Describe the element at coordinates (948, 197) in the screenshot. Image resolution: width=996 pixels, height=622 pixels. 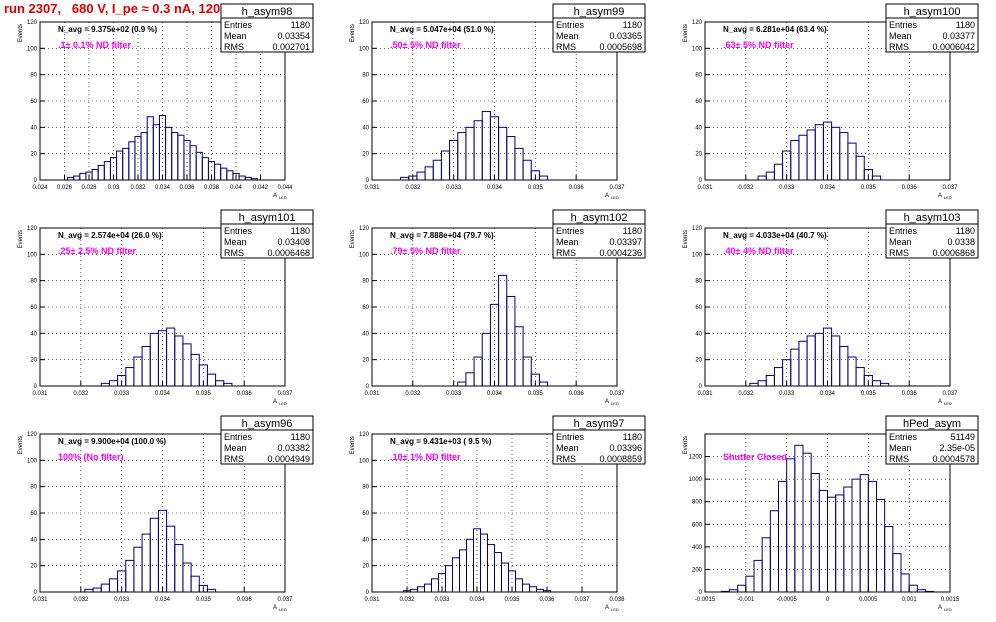
I see `x-axis-label-subscript: LED` at that location.